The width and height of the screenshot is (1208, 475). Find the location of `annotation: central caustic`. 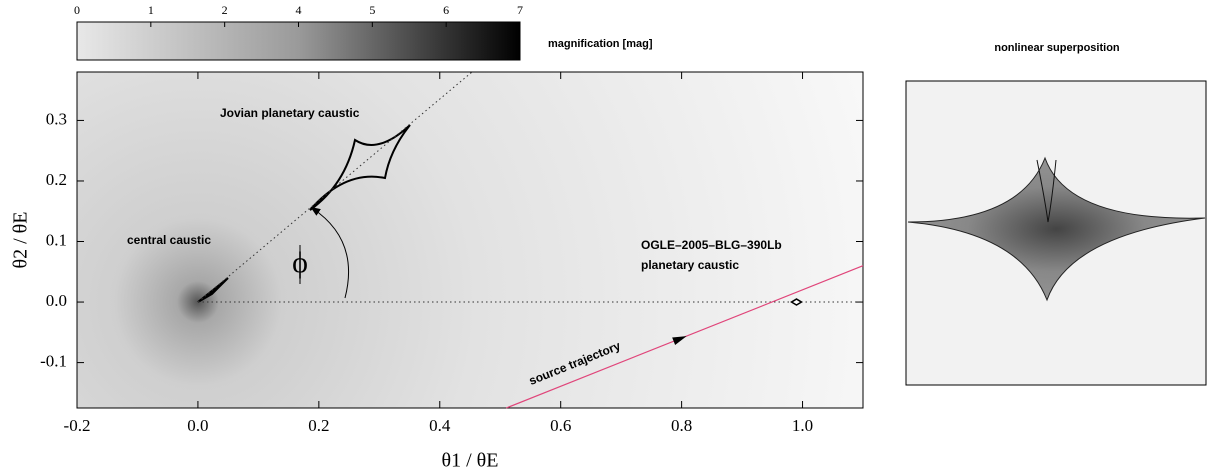

annotation: central caustic is located at coordinates (169, 240).